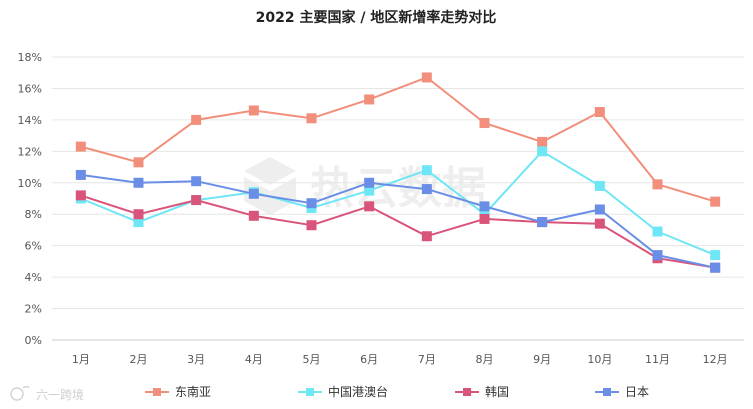 This screenshot has width=753, height=409. Describe the element at coordinates (81, 359) in the screenshot. I see `x-tick-label: 1月` at that location.